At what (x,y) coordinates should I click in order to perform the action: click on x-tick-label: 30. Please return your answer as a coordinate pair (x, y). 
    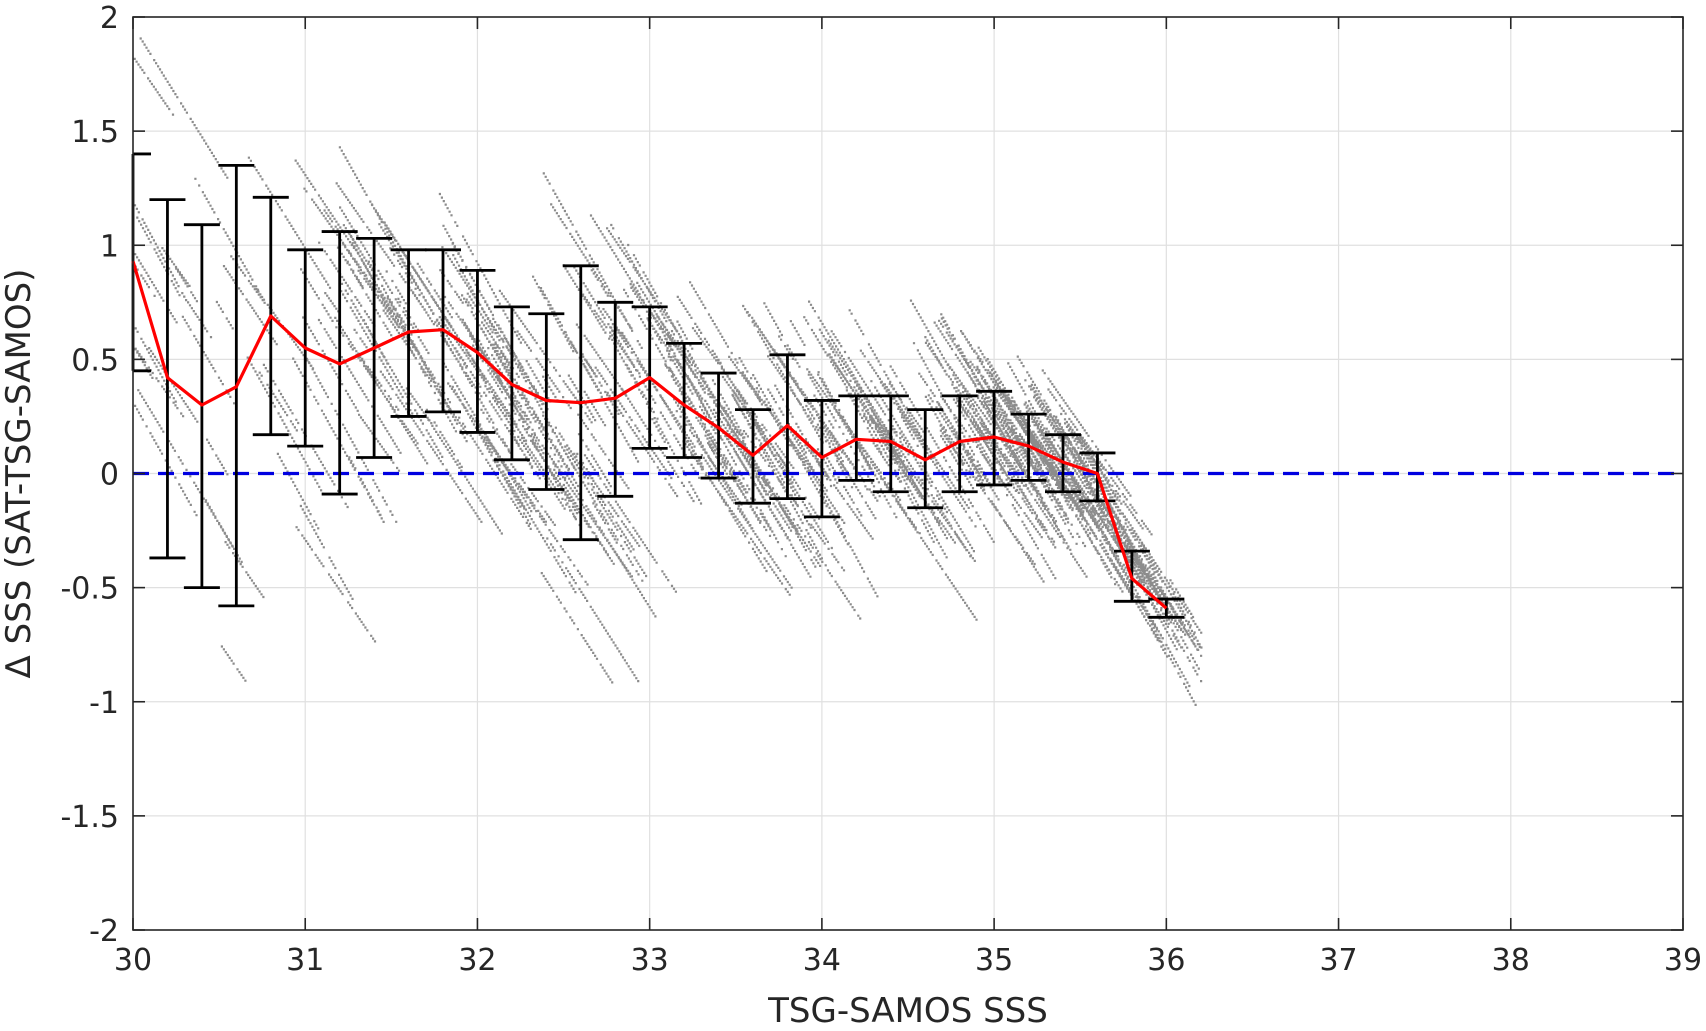
    Looking at the image, I should click on (133, 960).